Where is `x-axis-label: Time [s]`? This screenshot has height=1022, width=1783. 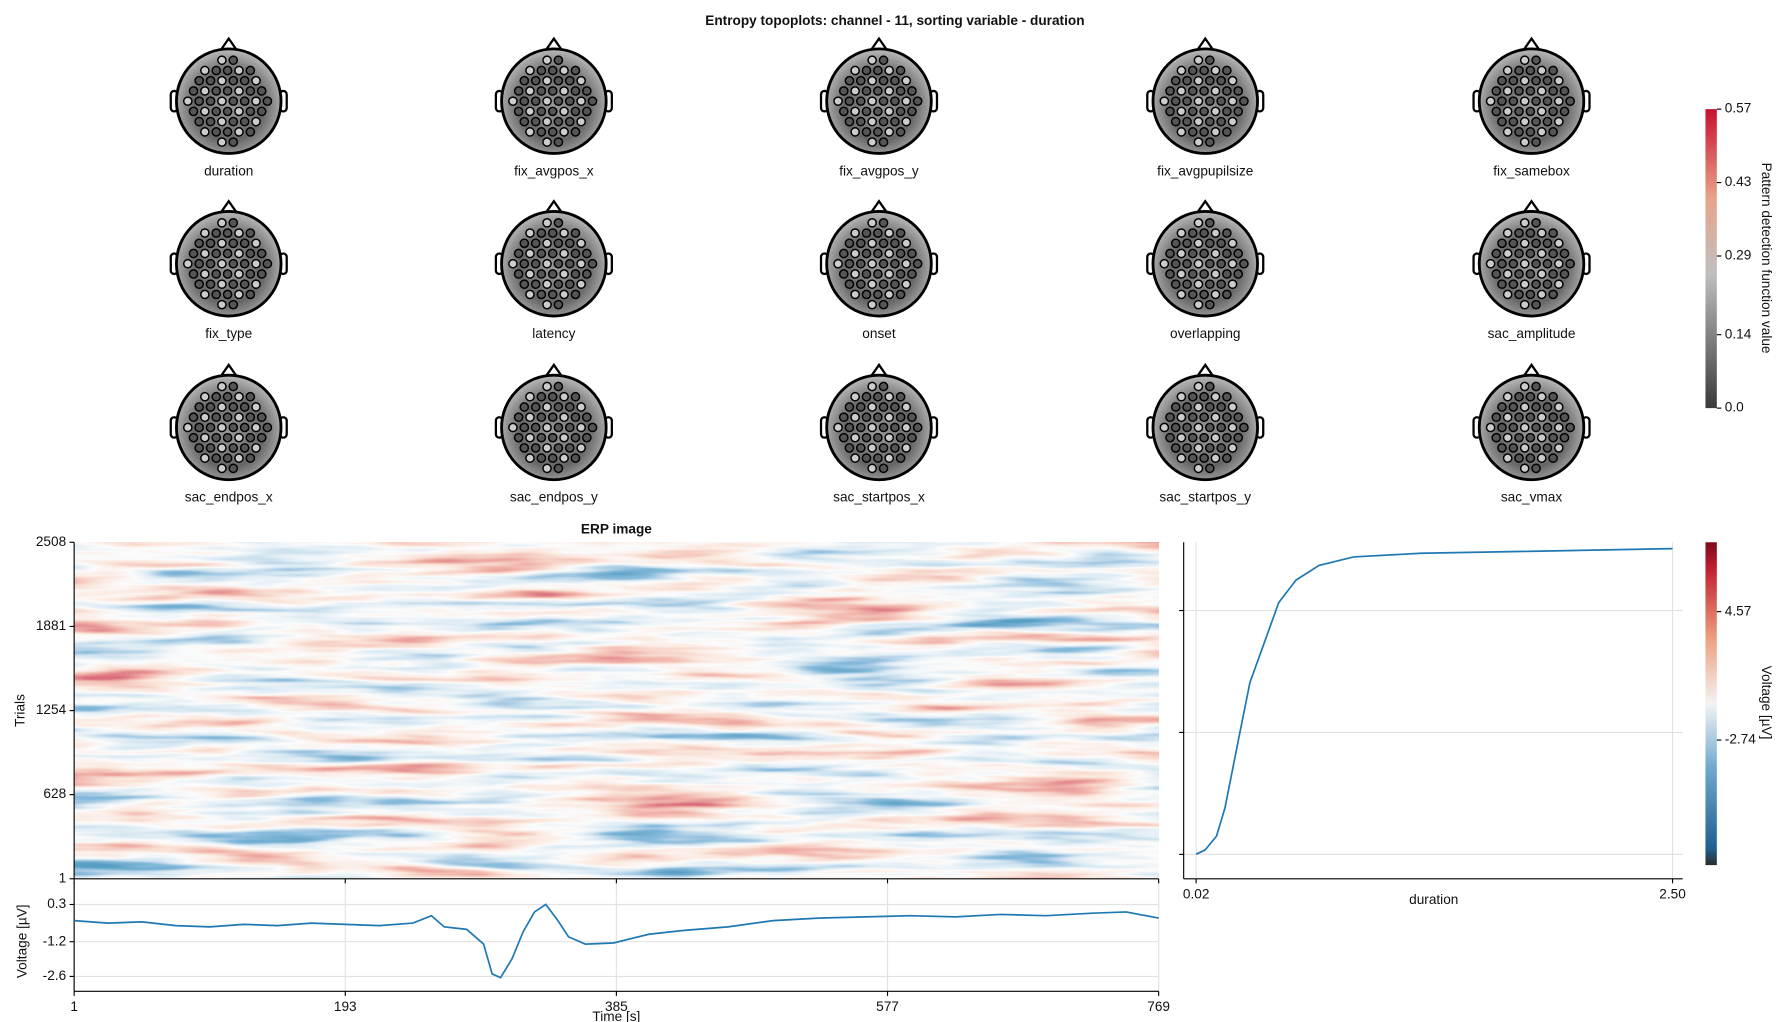
x-axis-label: Time [s] is located at coordinates (616, 1015).